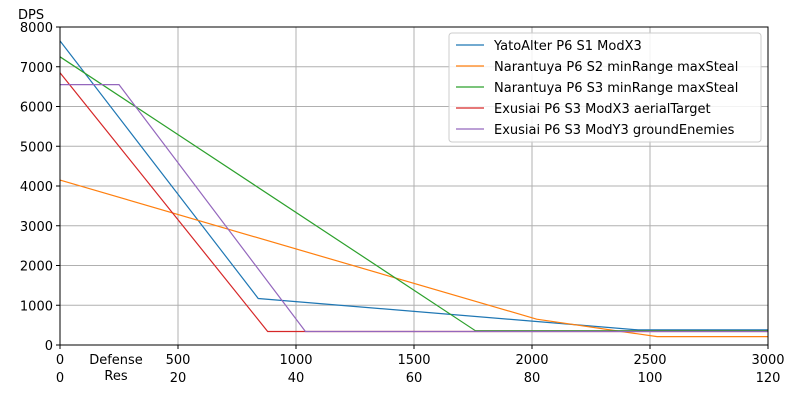  I want to click on x-tick-label-res: 0, so click(60, 378).